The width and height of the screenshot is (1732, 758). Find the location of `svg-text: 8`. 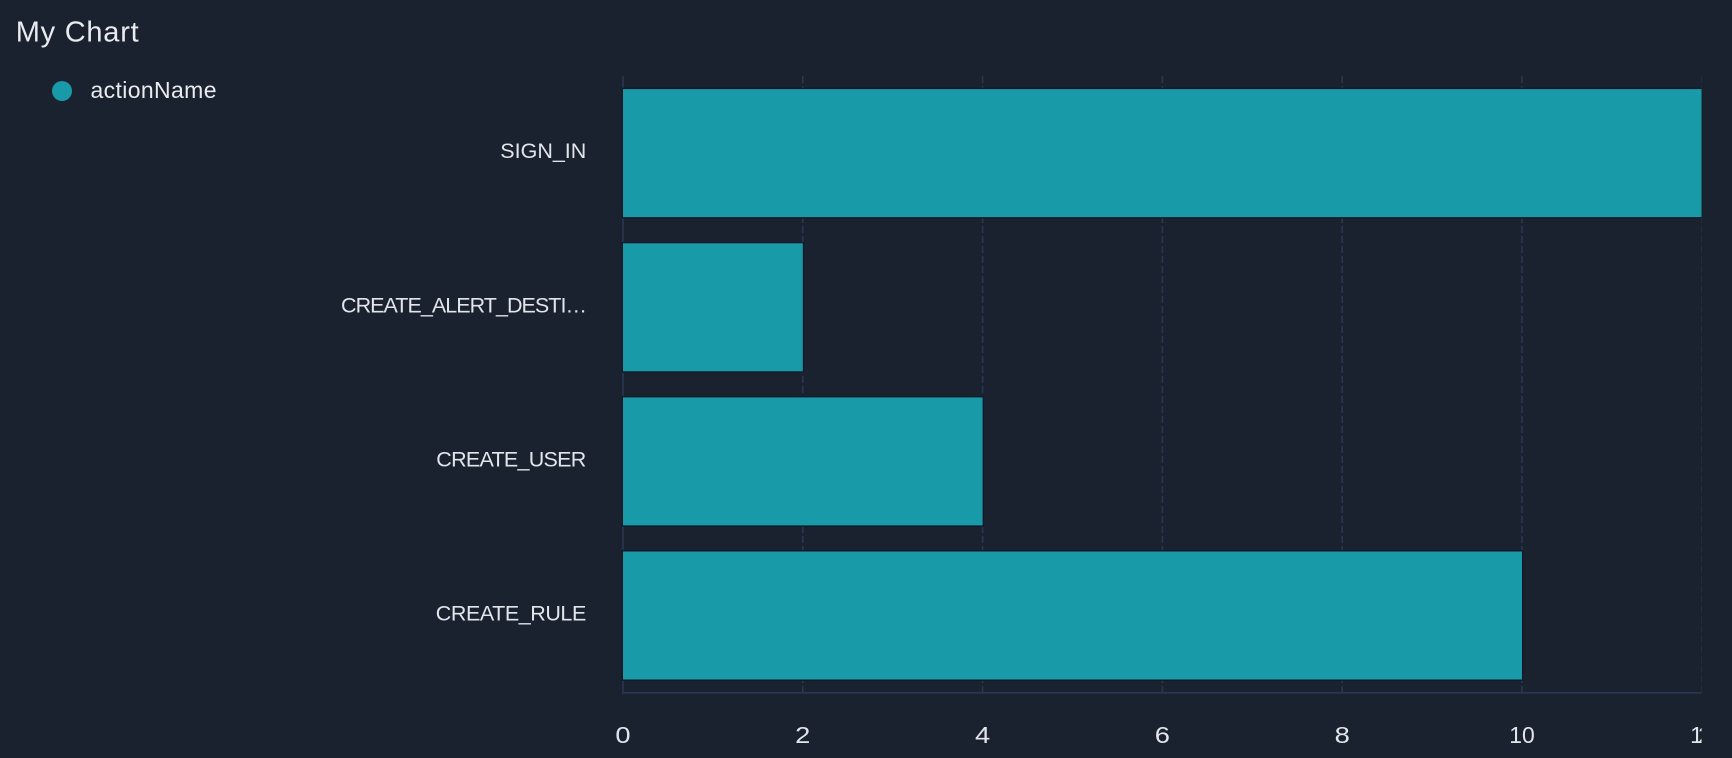

svg-text: 8 is located at coordinates (1342, 735).